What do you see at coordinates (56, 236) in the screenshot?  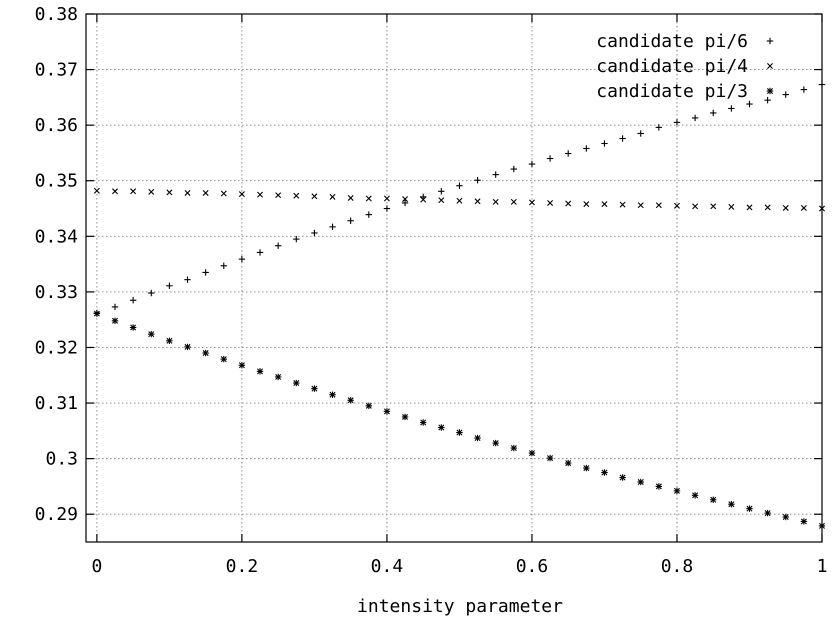 I see `y-tick-label: 0.34` at bounding box center [56, 236].